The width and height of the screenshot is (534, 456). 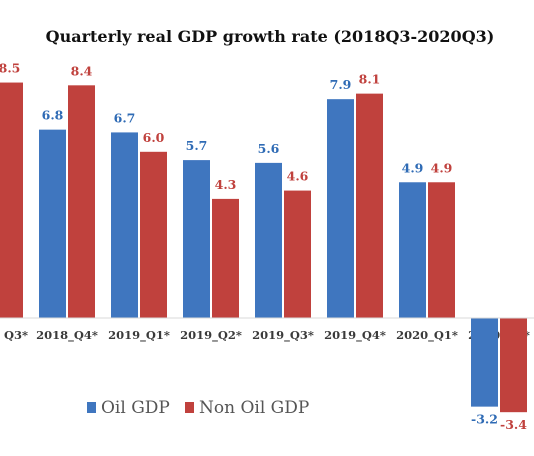 I want to click on legend-swatch-non-oil-gdp, so click(x=189, y=407).